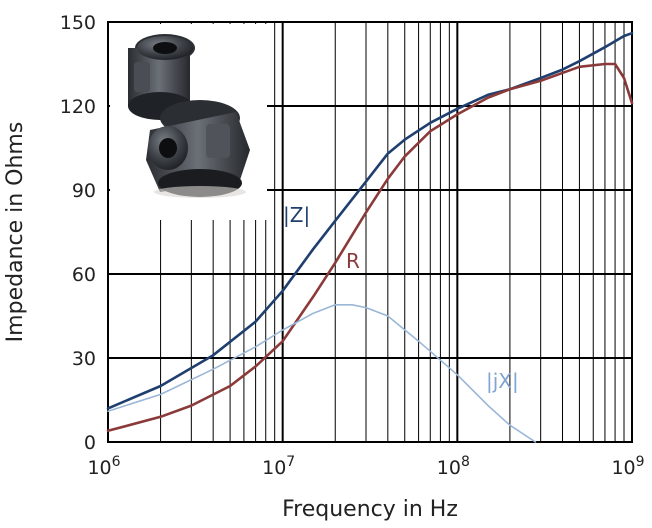 The height and width of the screenshot is (528, 652). What do you see at coordinates (84, 191) in the screenshot?
I see `y-tick-label: 90` at bounding box center [84, 191].